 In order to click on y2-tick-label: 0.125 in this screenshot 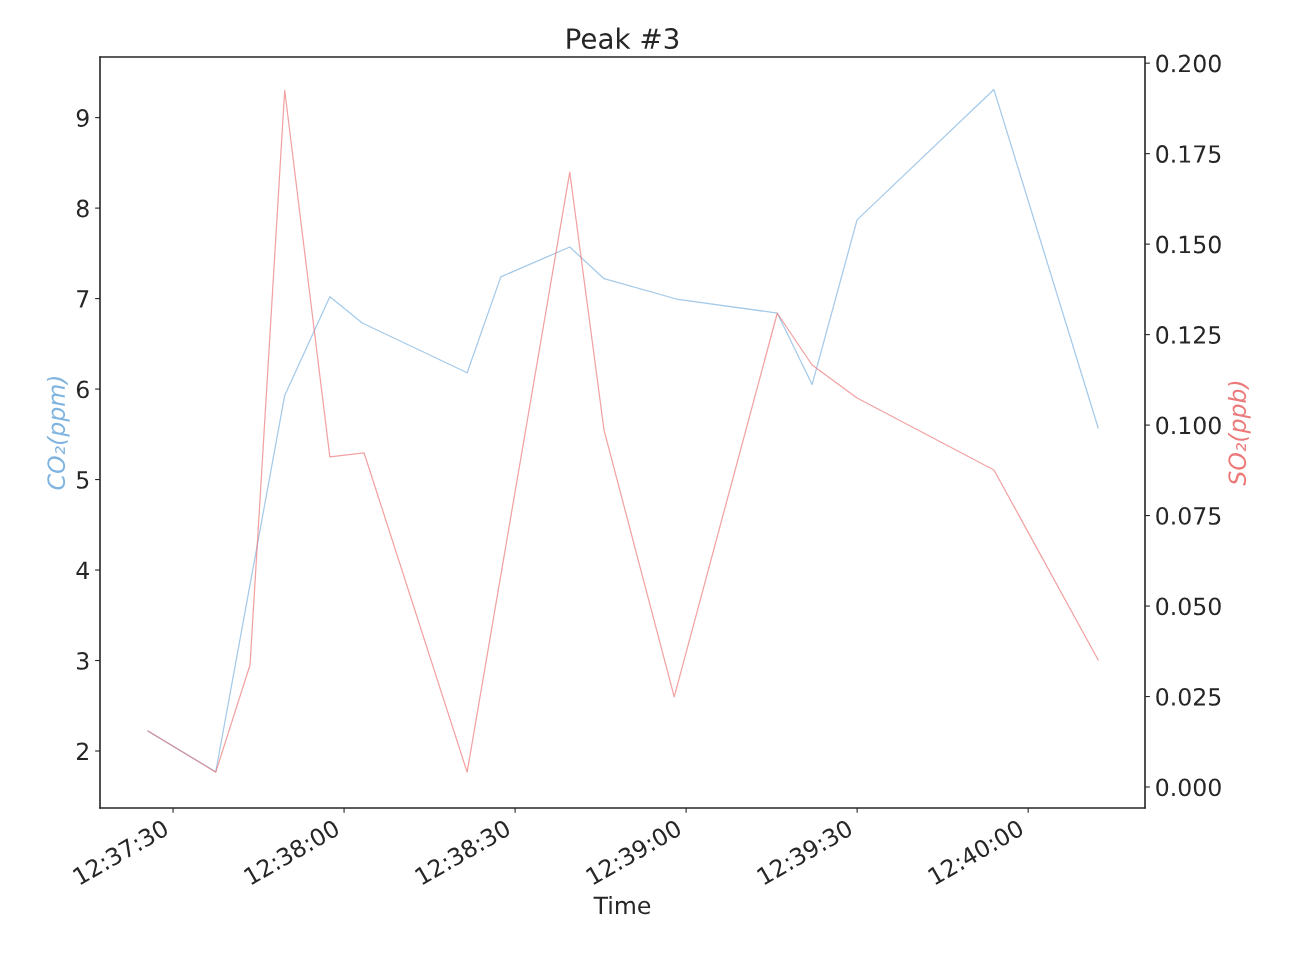, I will do `click(1188, 335)`.